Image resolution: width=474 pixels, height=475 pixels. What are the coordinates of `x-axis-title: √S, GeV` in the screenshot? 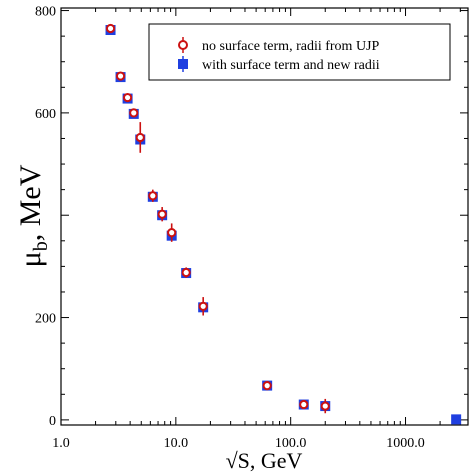 It's located at (264, 460).